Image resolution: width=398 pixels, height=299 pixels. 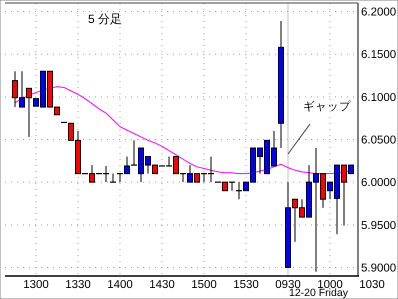 I want to click on x-tick-label: 1300, so click(x=36, y=285).